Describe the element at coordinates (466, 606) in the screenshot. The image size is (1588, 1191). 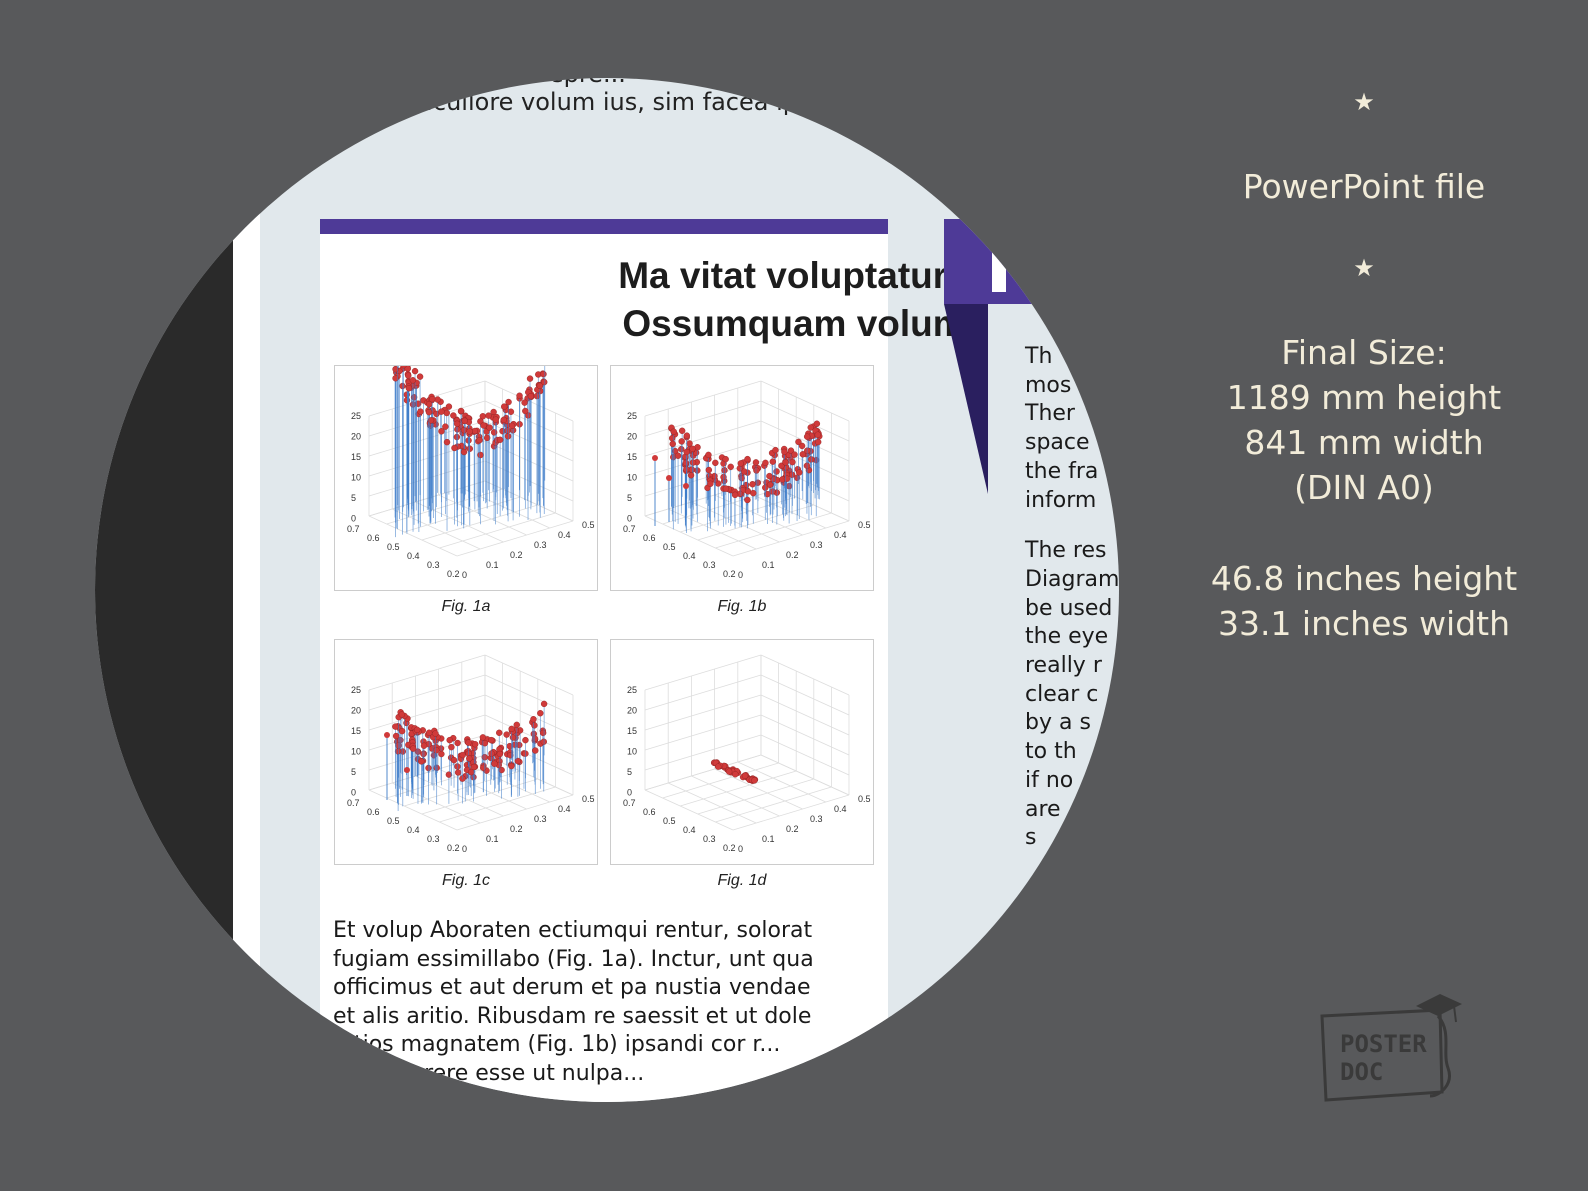
I see `figure-caption: Fig. 1a` at that location.